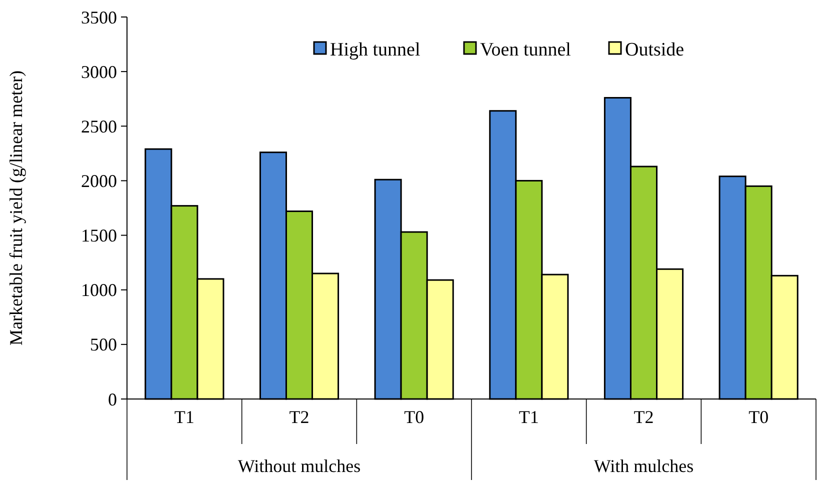 The width and height of the screenshot is (822, 482). I want to click on y-tick-label: 1500, so click(99, 236).